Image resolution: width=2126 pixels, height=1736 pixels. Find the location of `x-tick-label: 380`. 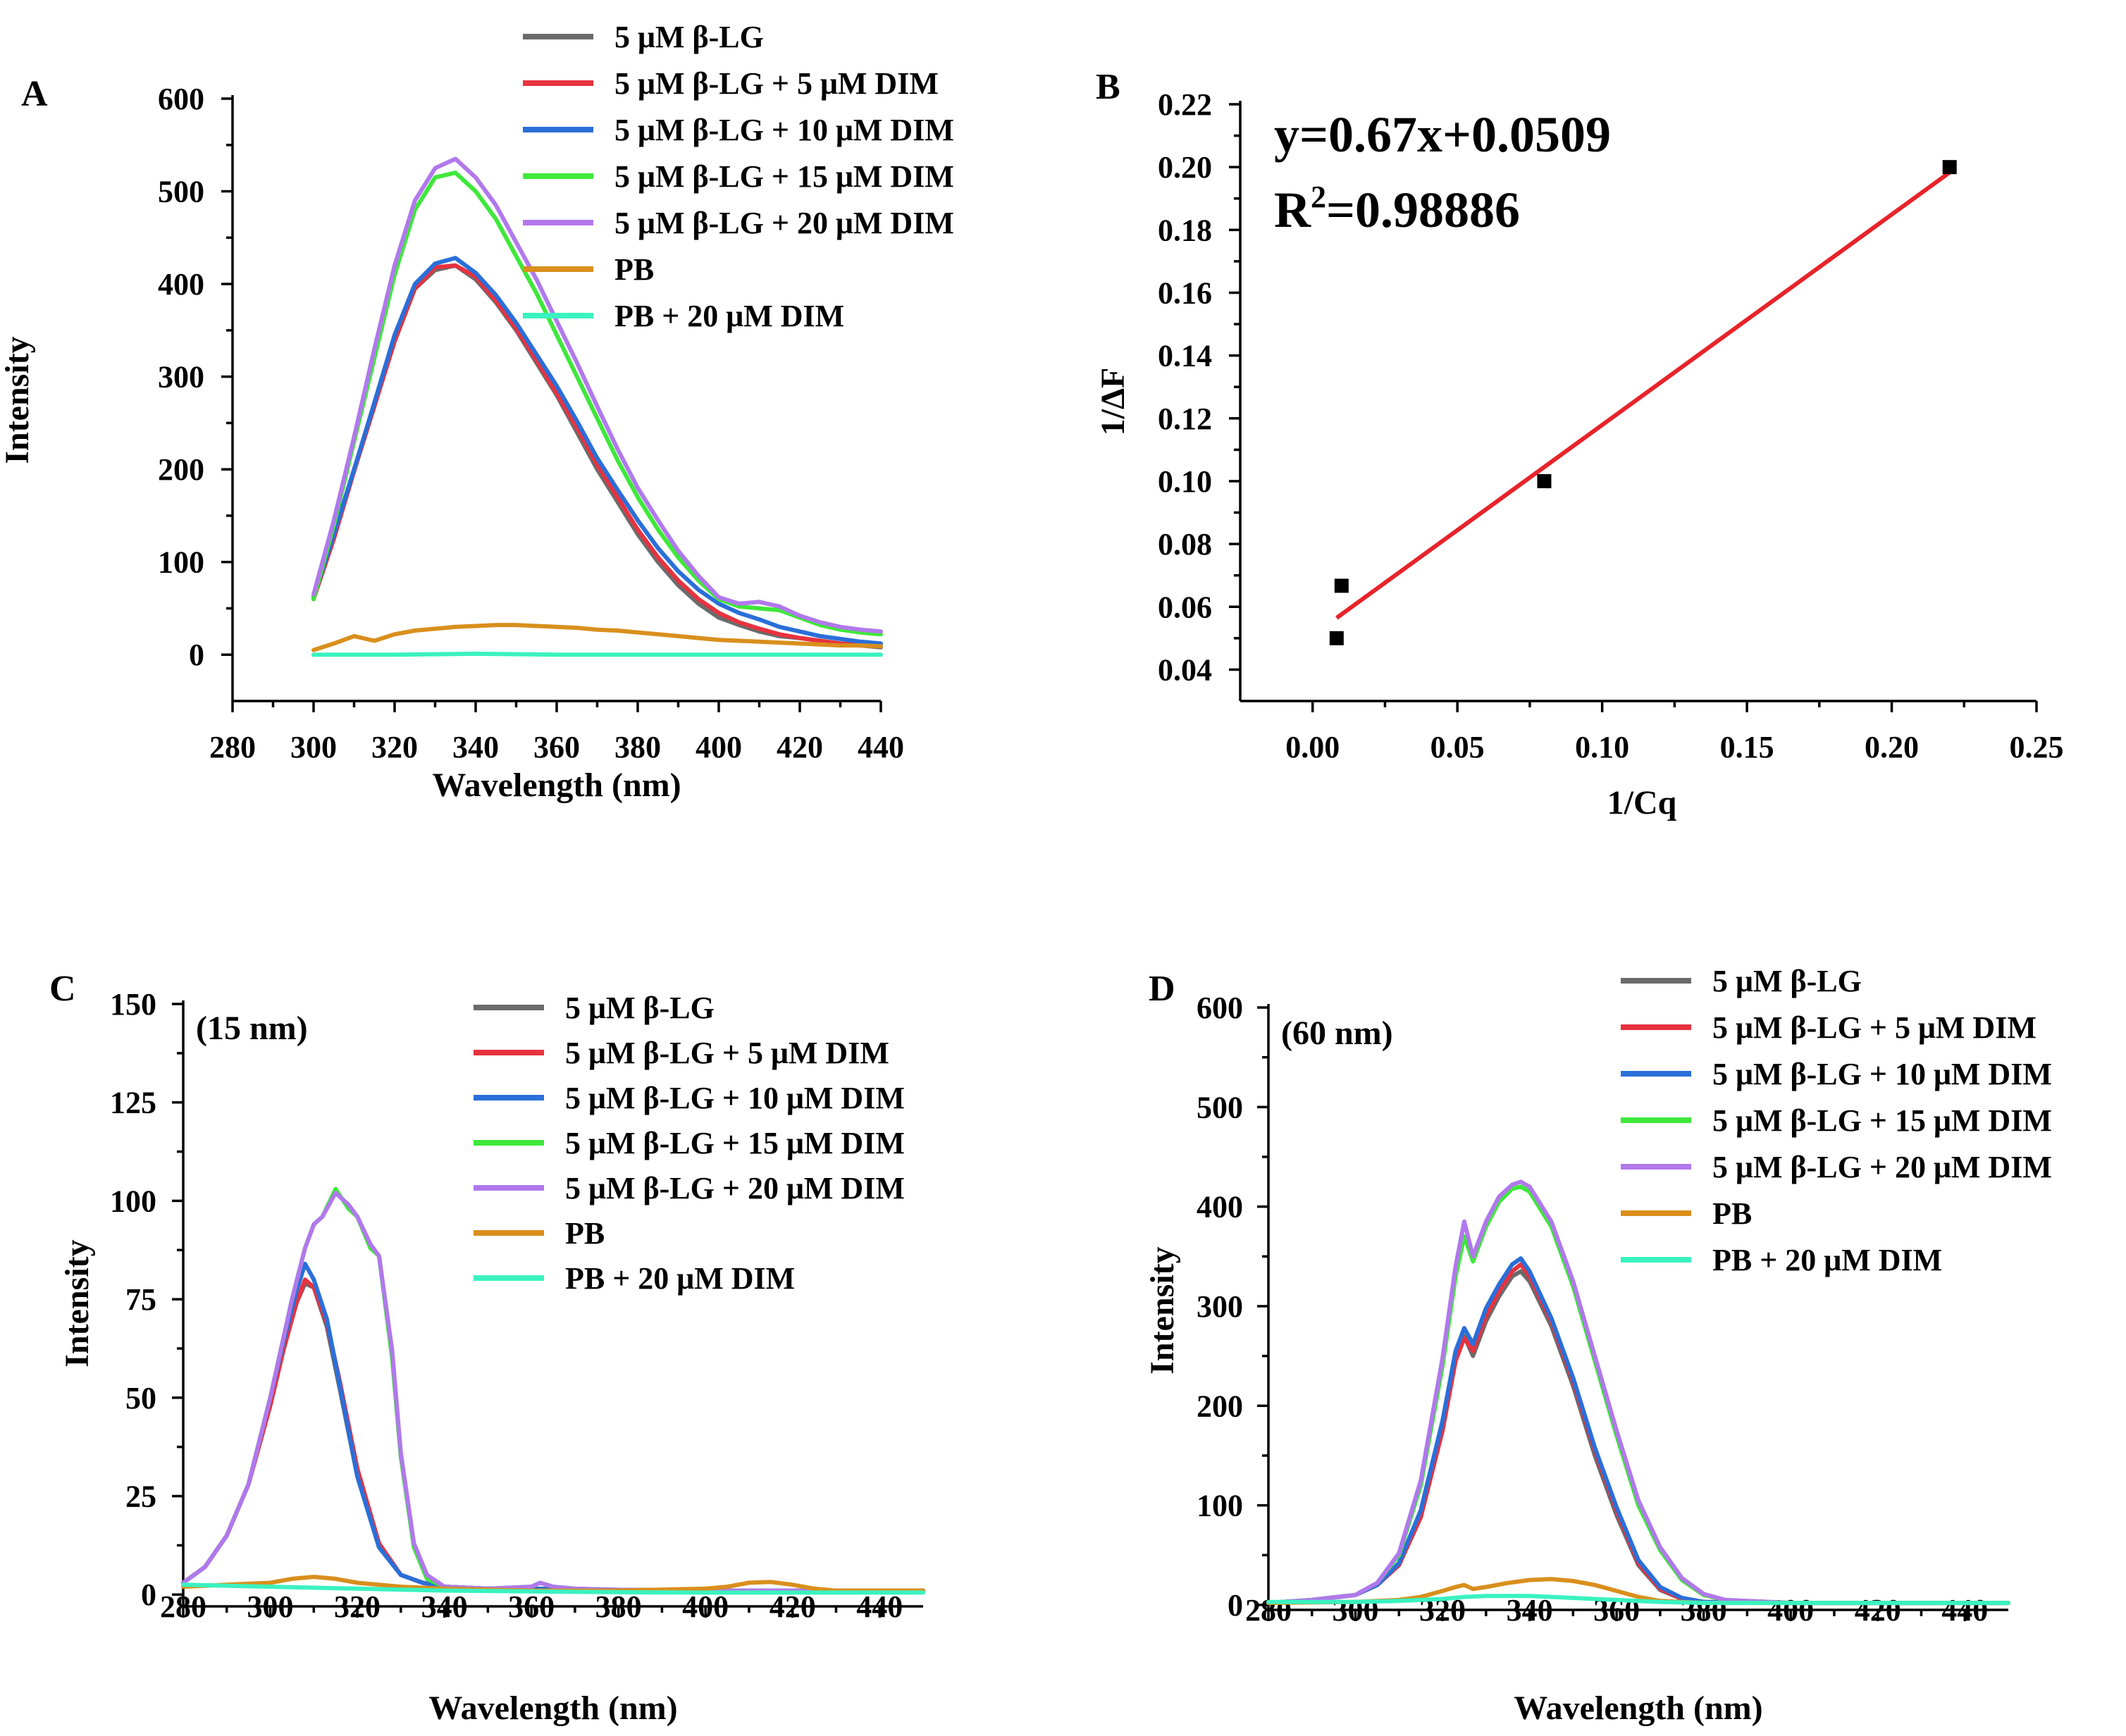

x-tick-label: 380 is located at coordinates (618, 1607).